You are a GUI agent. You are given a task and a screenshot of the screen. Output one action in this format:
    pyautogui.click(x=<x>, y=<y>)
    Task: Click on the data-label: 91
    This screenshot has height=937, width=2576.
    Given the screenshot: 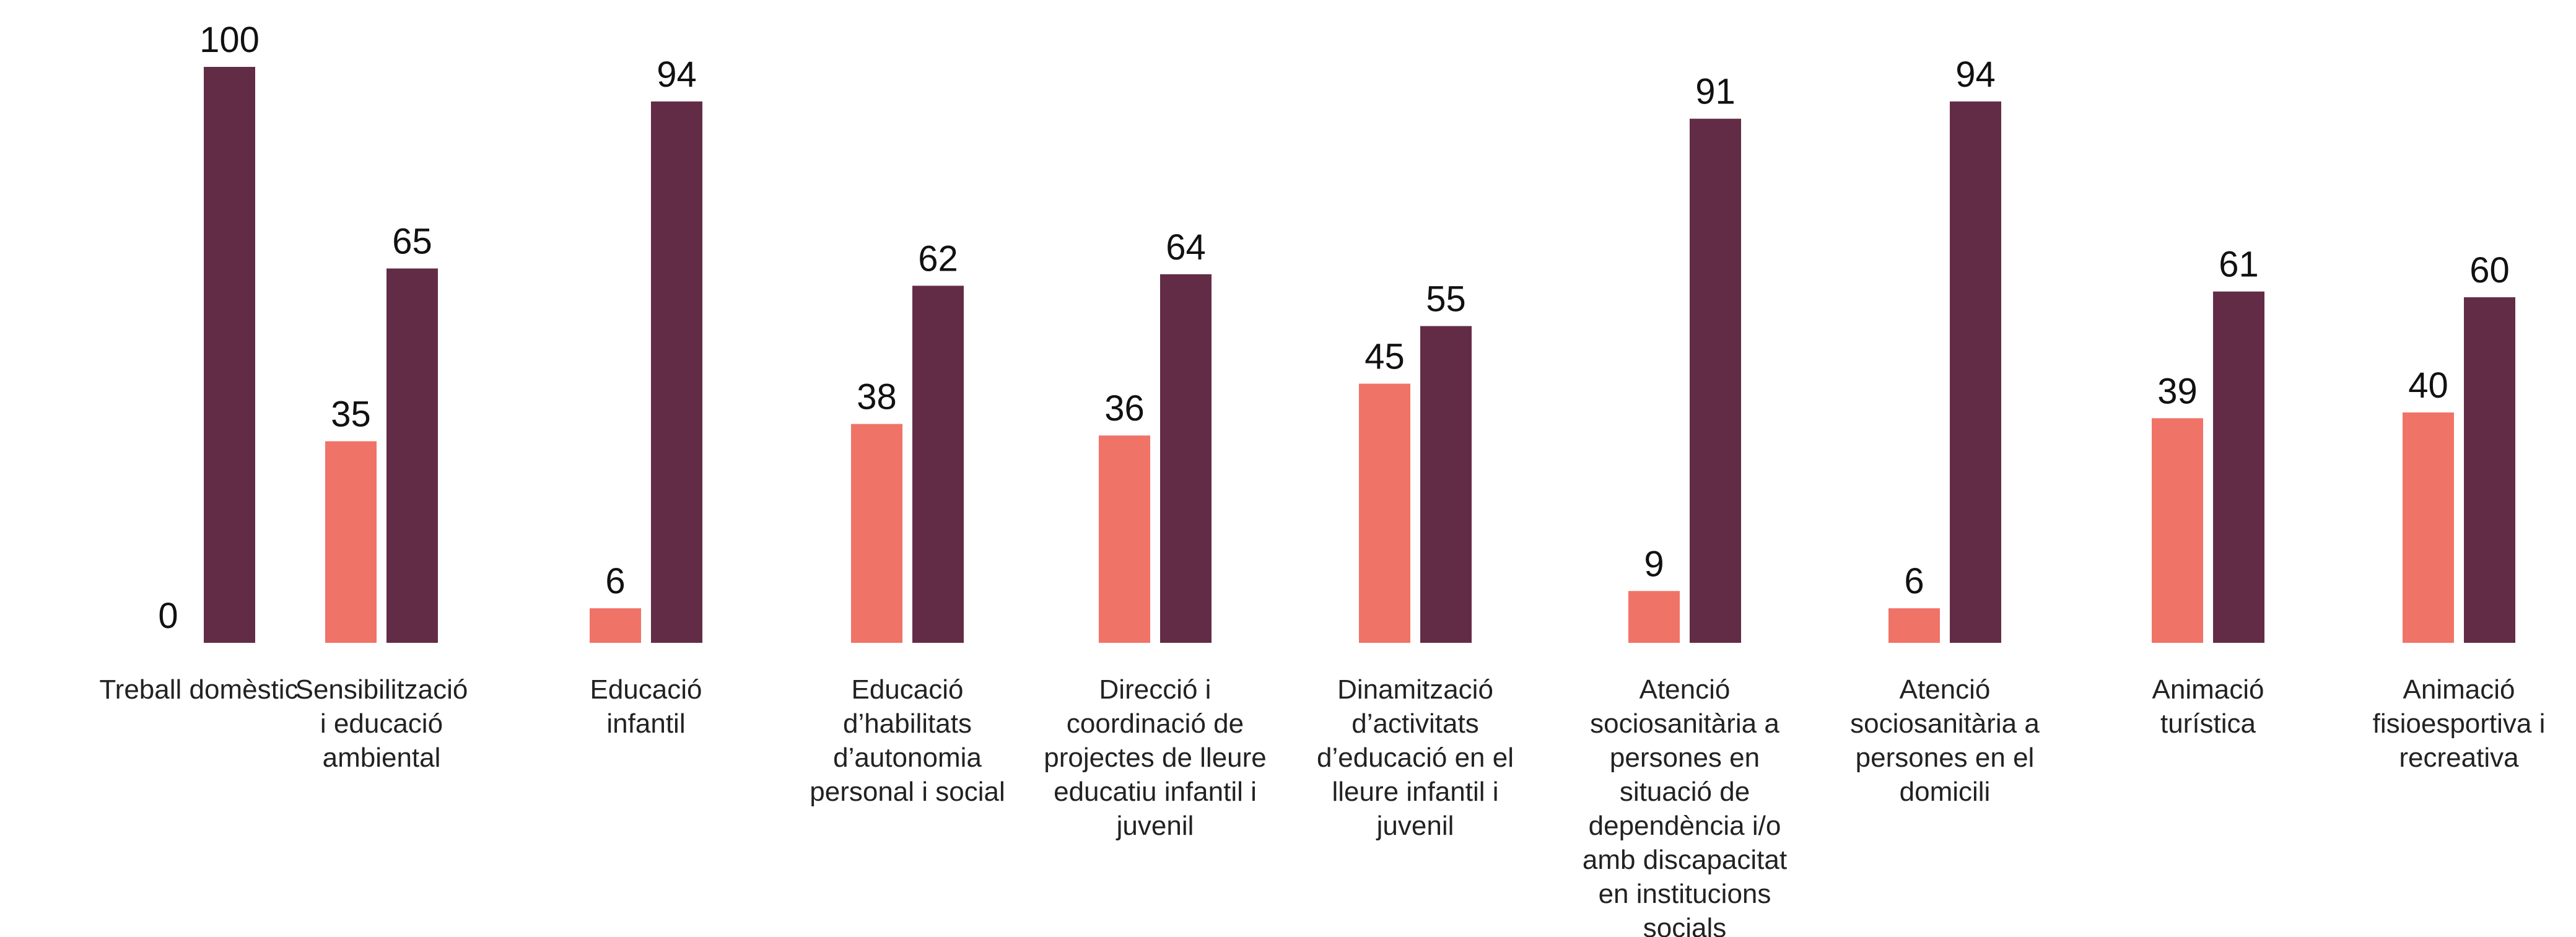 What is the action you would take?
    pyautogui.click(x=1715, y=92)
    